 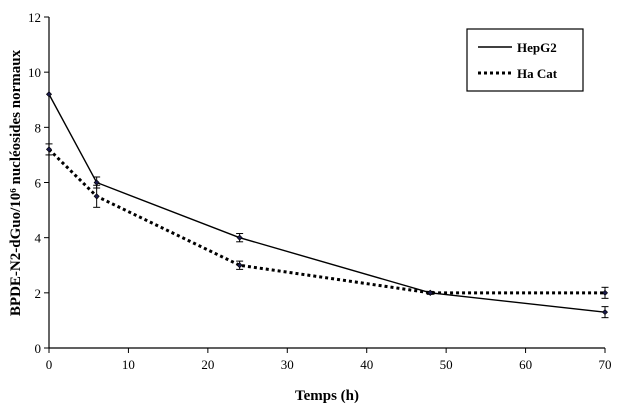 What do you see at coordinates (287, 364) in the screenshot?
I see `x-tick-label: 30` at bounding box center [287, 364].